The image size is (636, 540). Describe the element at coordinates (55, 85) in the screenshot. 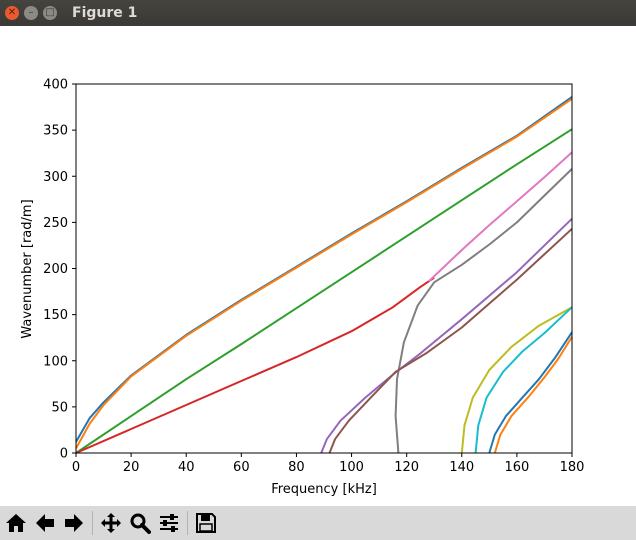

I see `y-tick-label: 400` at that location.